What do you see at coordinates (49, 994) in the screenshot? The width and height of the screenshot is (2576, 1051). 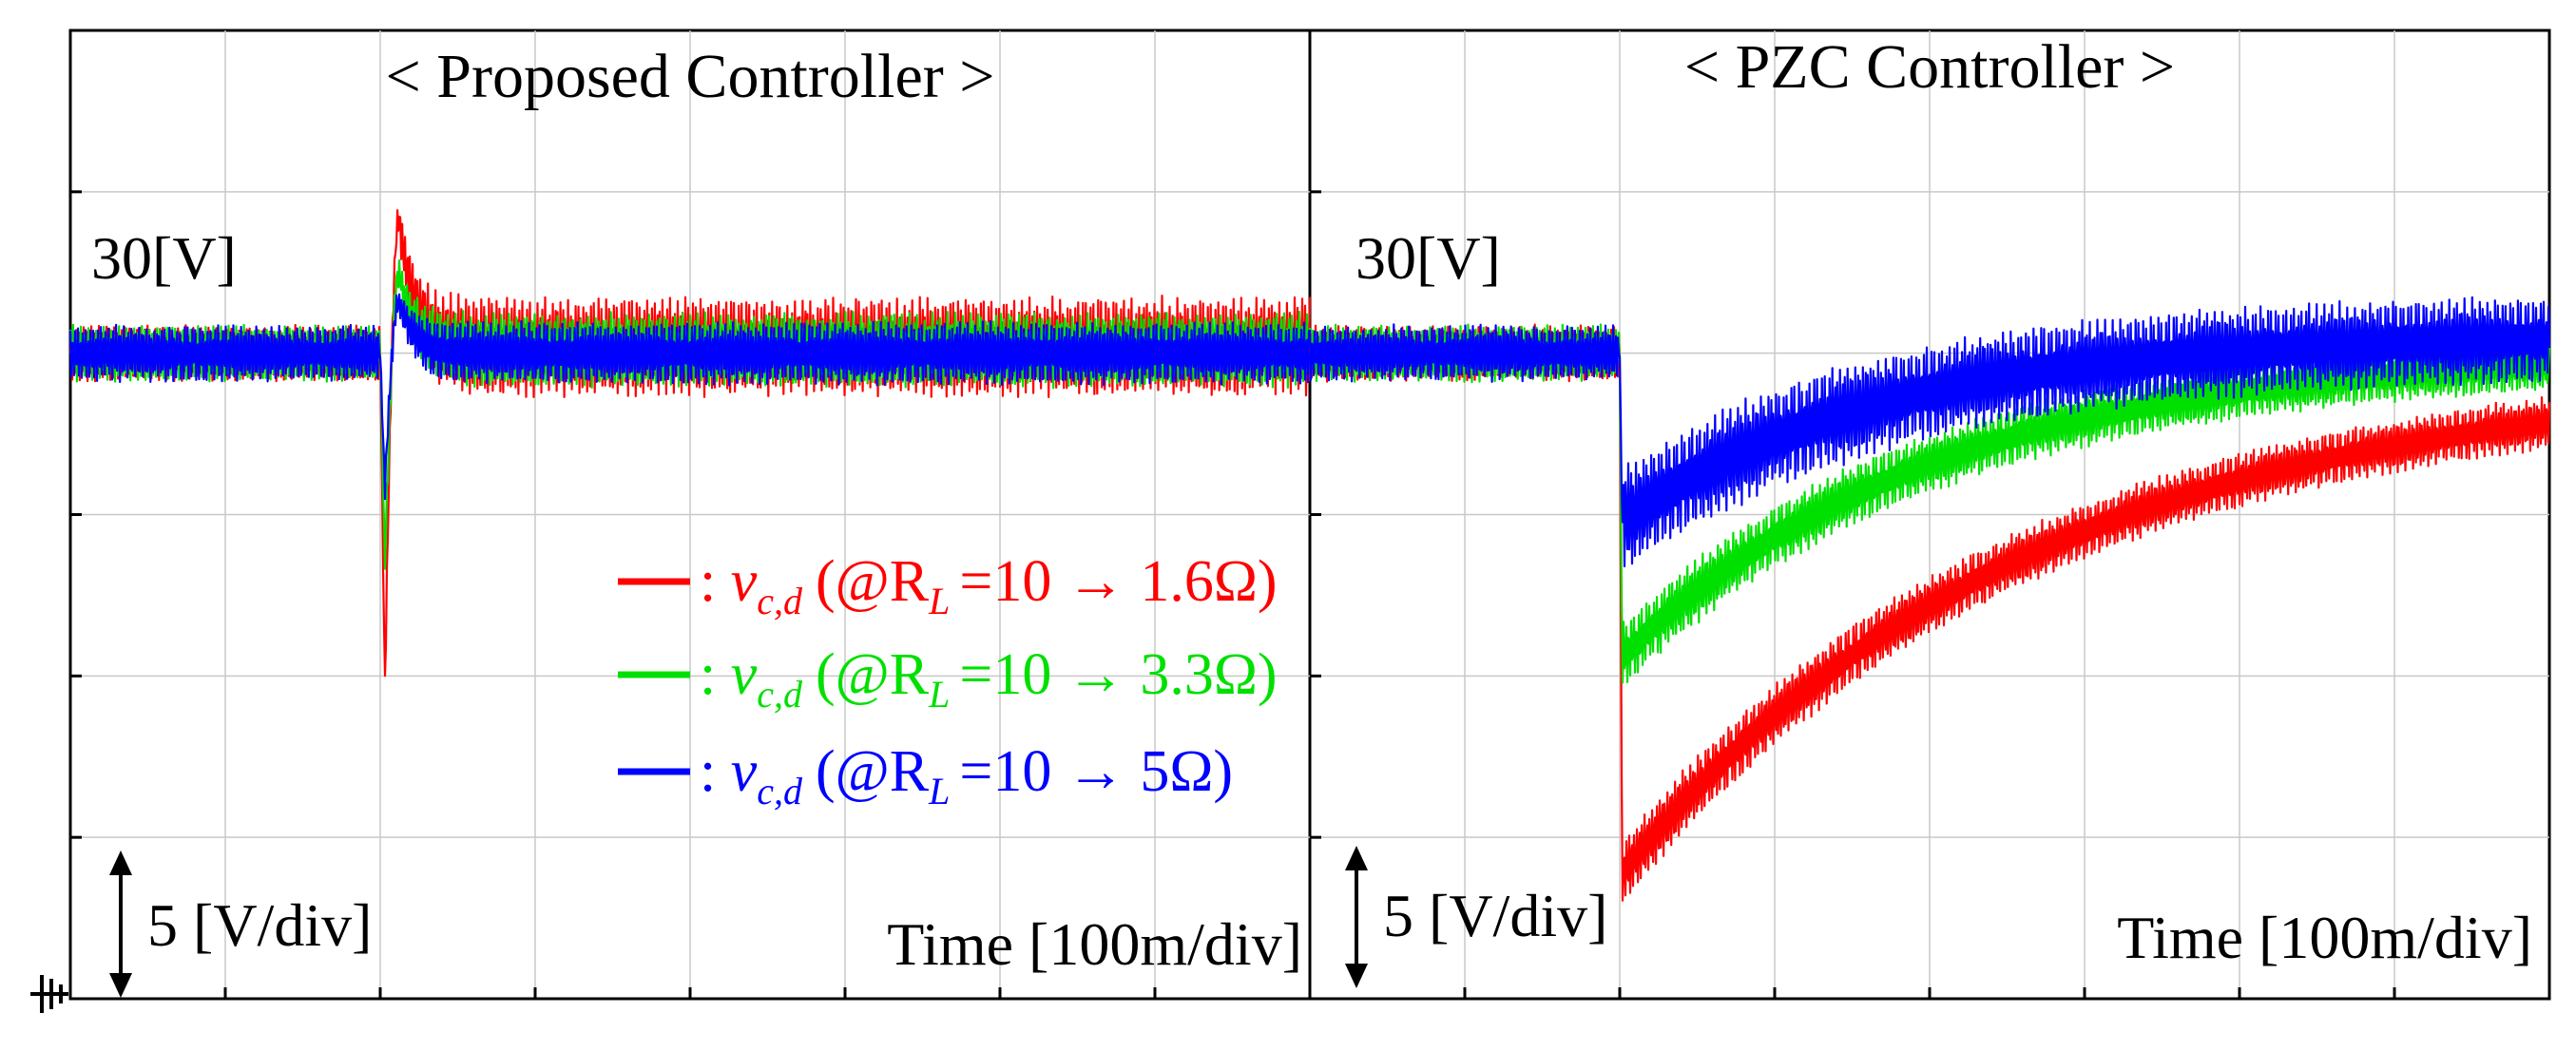 I see `ground-icon` at bounding box center [49, 994].